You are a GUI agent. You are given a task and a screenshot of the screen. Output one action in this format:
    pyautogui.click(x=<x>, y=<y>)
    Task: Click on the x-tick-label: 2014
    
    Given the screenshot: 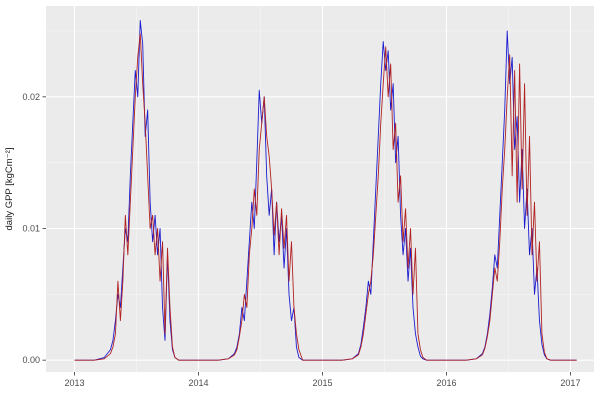 What is the action you would take?
    pyautogui.click(x=198, y=383)
    